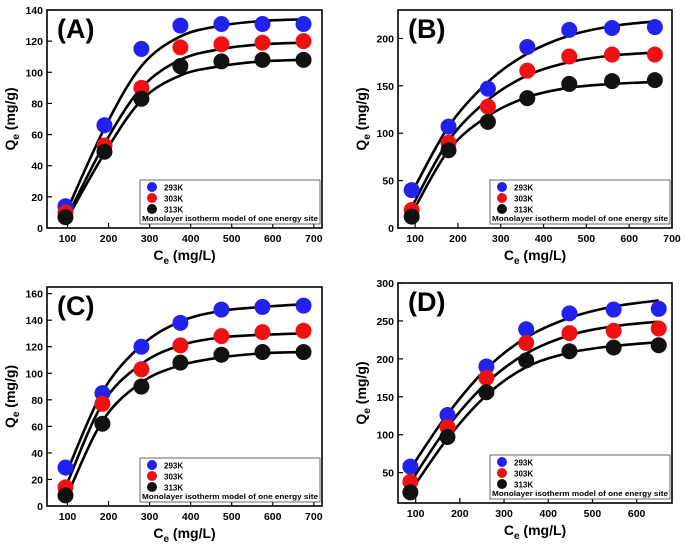 Image resolution: width=685 pixels, height=549 pixels. What do you see at coordinates (34, 348) in the screenshot?
I see `y-tick-label: 120` at bounding box center [34, 348].